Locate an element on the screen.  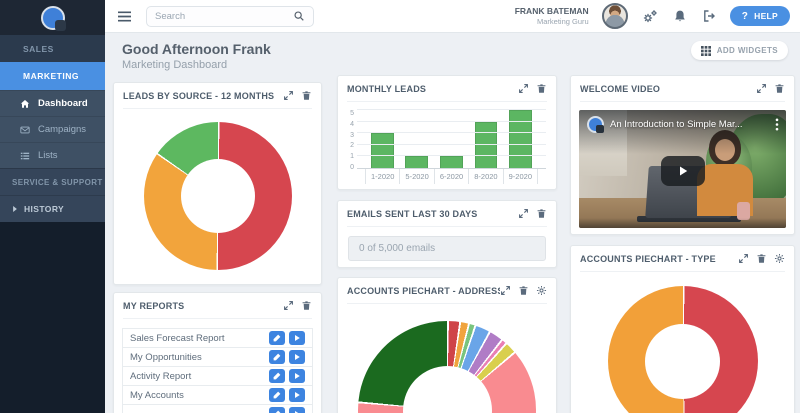
report-name-link: Activity Report is located at coordinates (161, 376).